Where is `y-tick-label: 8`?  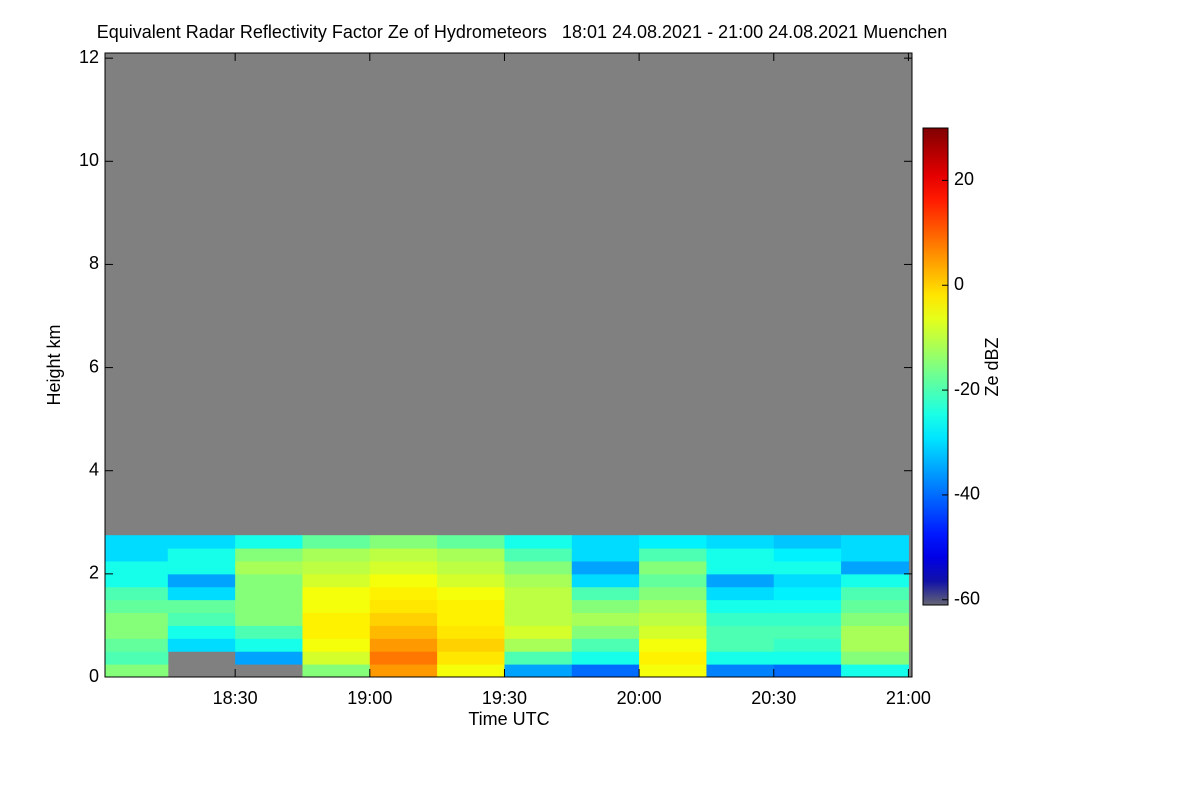 y-tick-label: 8 is located at coordinates (94, 263).